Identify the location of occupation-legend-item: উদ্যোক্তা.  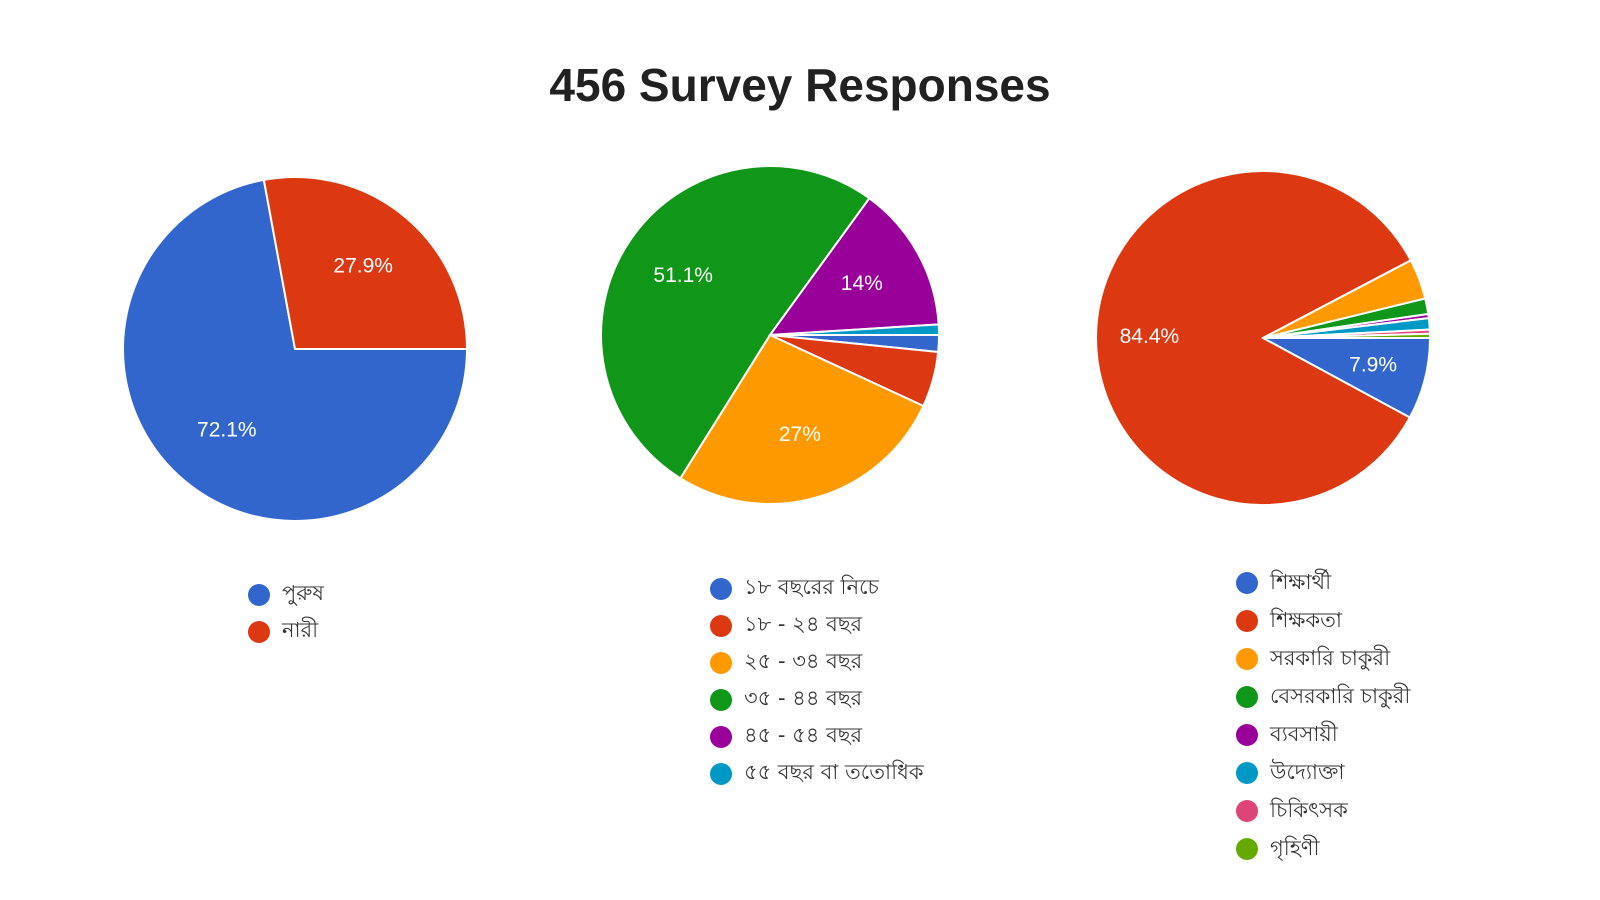
(1323, 773).